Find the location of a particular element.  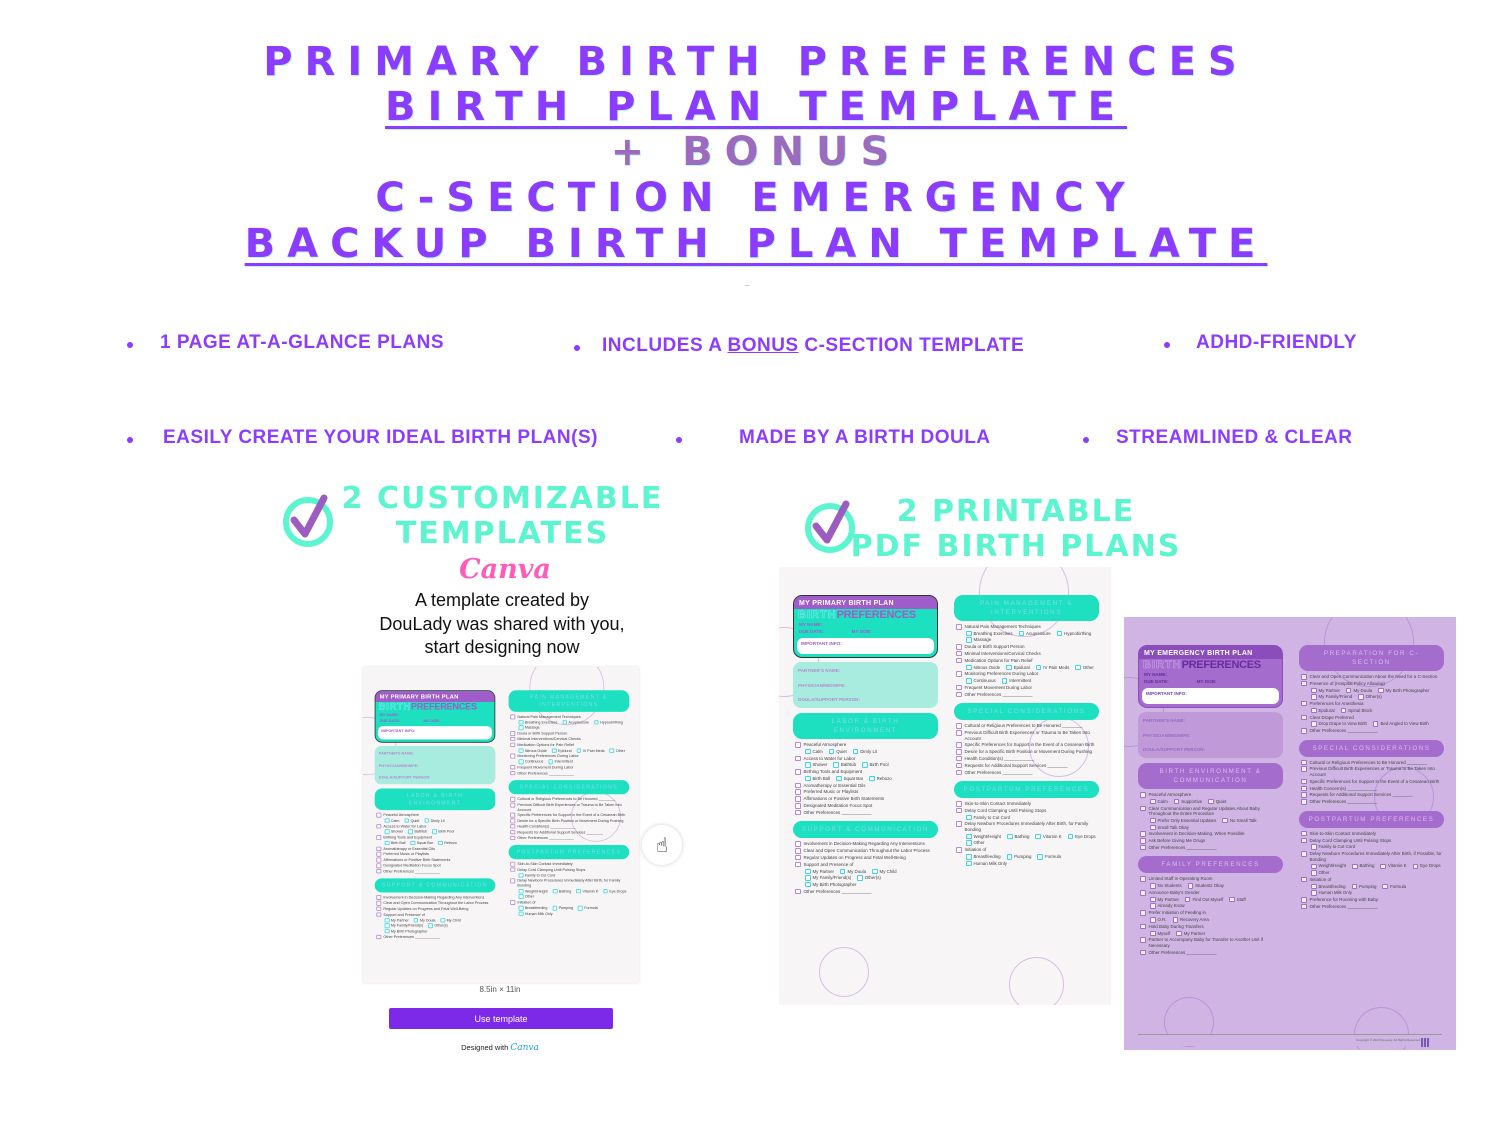

checklist-item: Skin-to-Skin Contact Immediately is located at coordinates (1372, 833).